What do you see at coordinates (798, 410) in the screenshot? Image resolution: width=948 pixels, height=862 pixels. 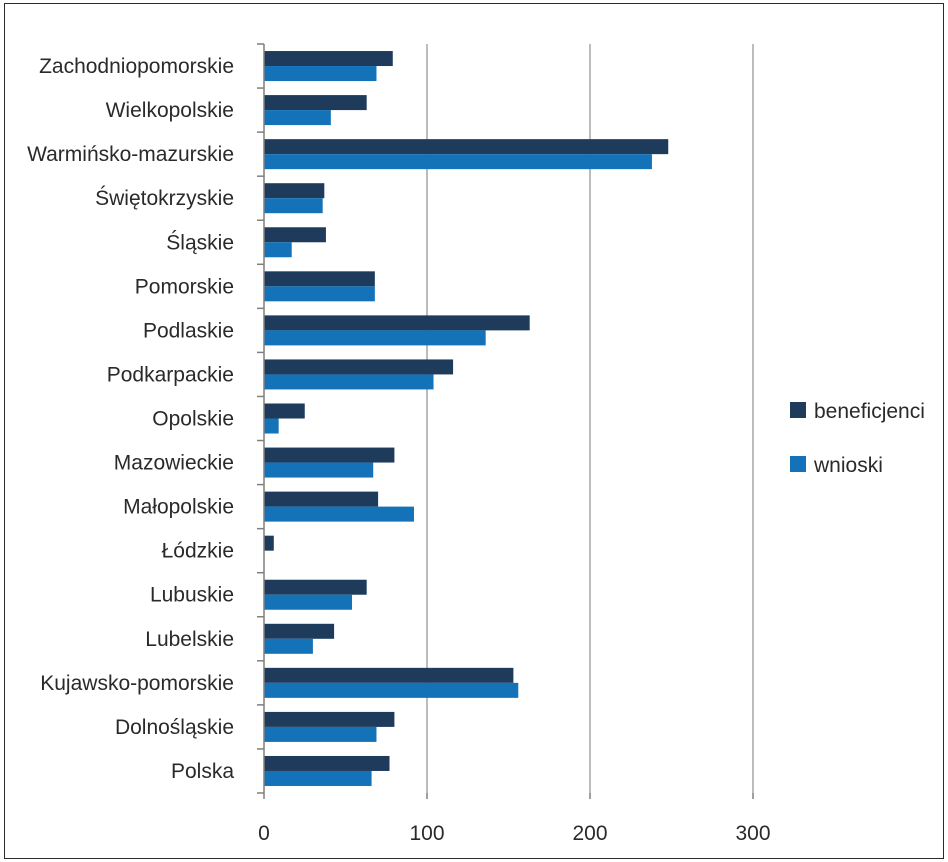 I see `legend-swatch-beneficjenci` at bounding box center [798, 410].